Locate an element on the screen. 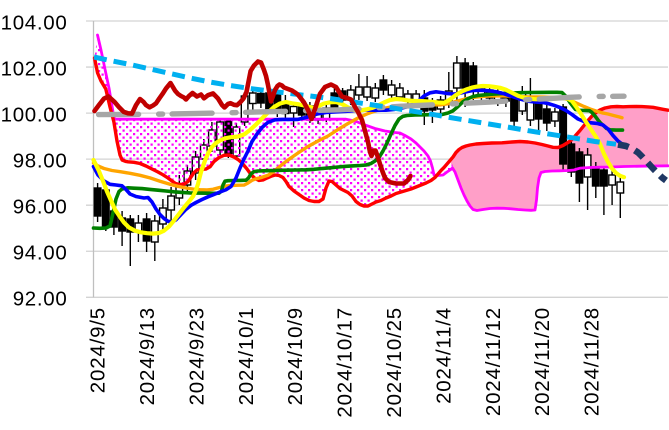 This screenshot has height=430, width=669. svg-text: 2024/9/5 is located at coordinates (98, 350).